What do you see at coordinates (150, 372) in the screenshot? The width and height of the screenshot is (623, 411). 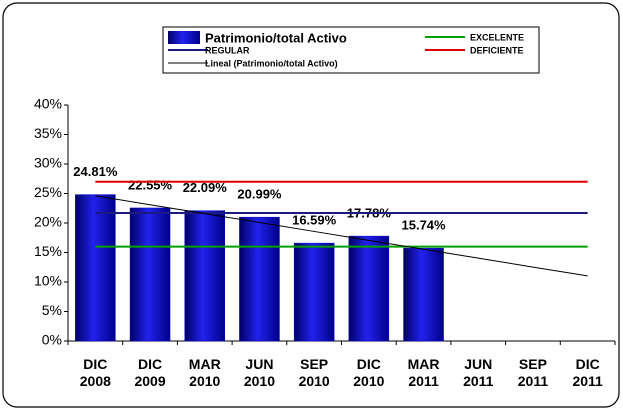 I see `x-tick-label: DIC 2009` at bounding box center [150, 372].